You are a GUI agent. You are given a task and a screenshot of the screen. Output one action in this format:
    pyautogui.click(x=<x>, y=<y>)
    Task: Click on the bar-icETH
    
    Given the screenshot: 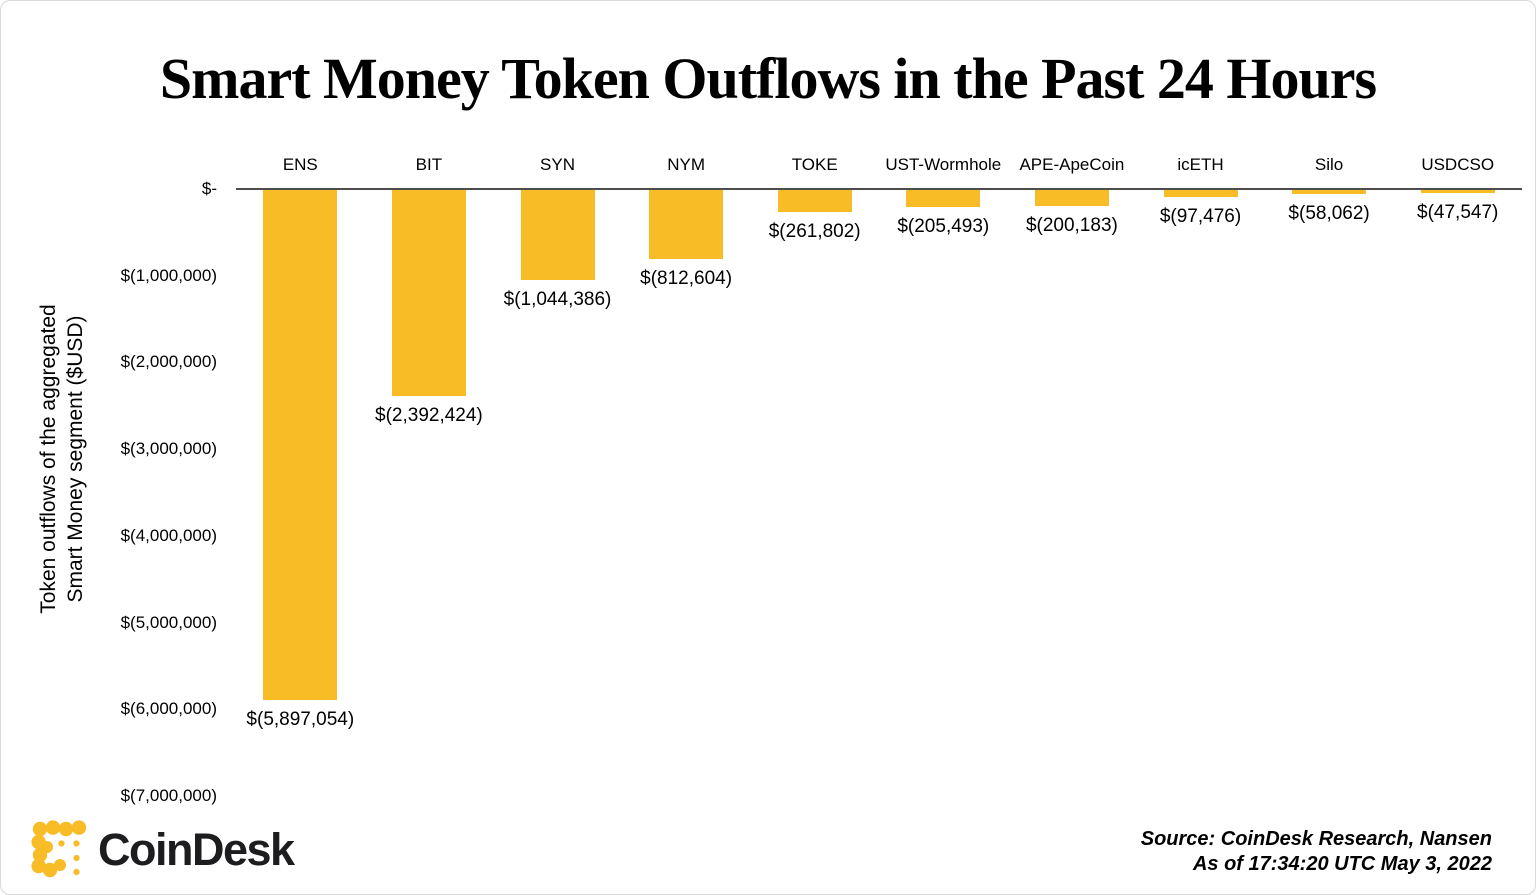 What is the action you would take?
    pyautogui.click(x=1200, y=193)
    